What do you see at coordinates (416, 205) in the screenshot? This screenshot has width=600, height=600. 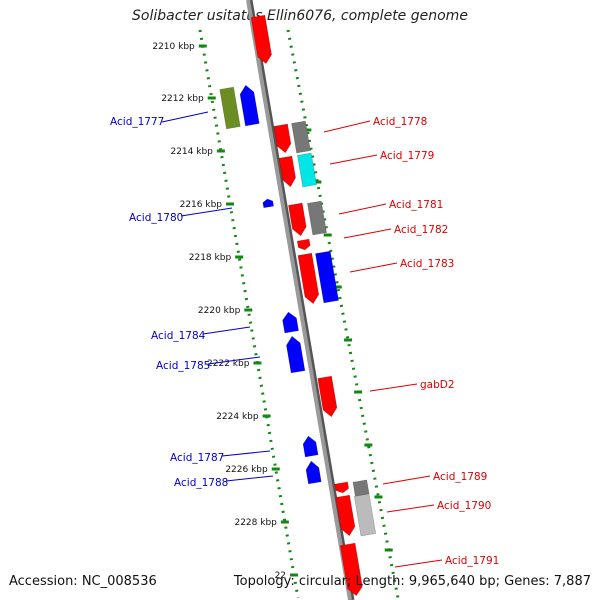 I see `gene-label-right: Acid_1781` at bounding box center [416, 205].